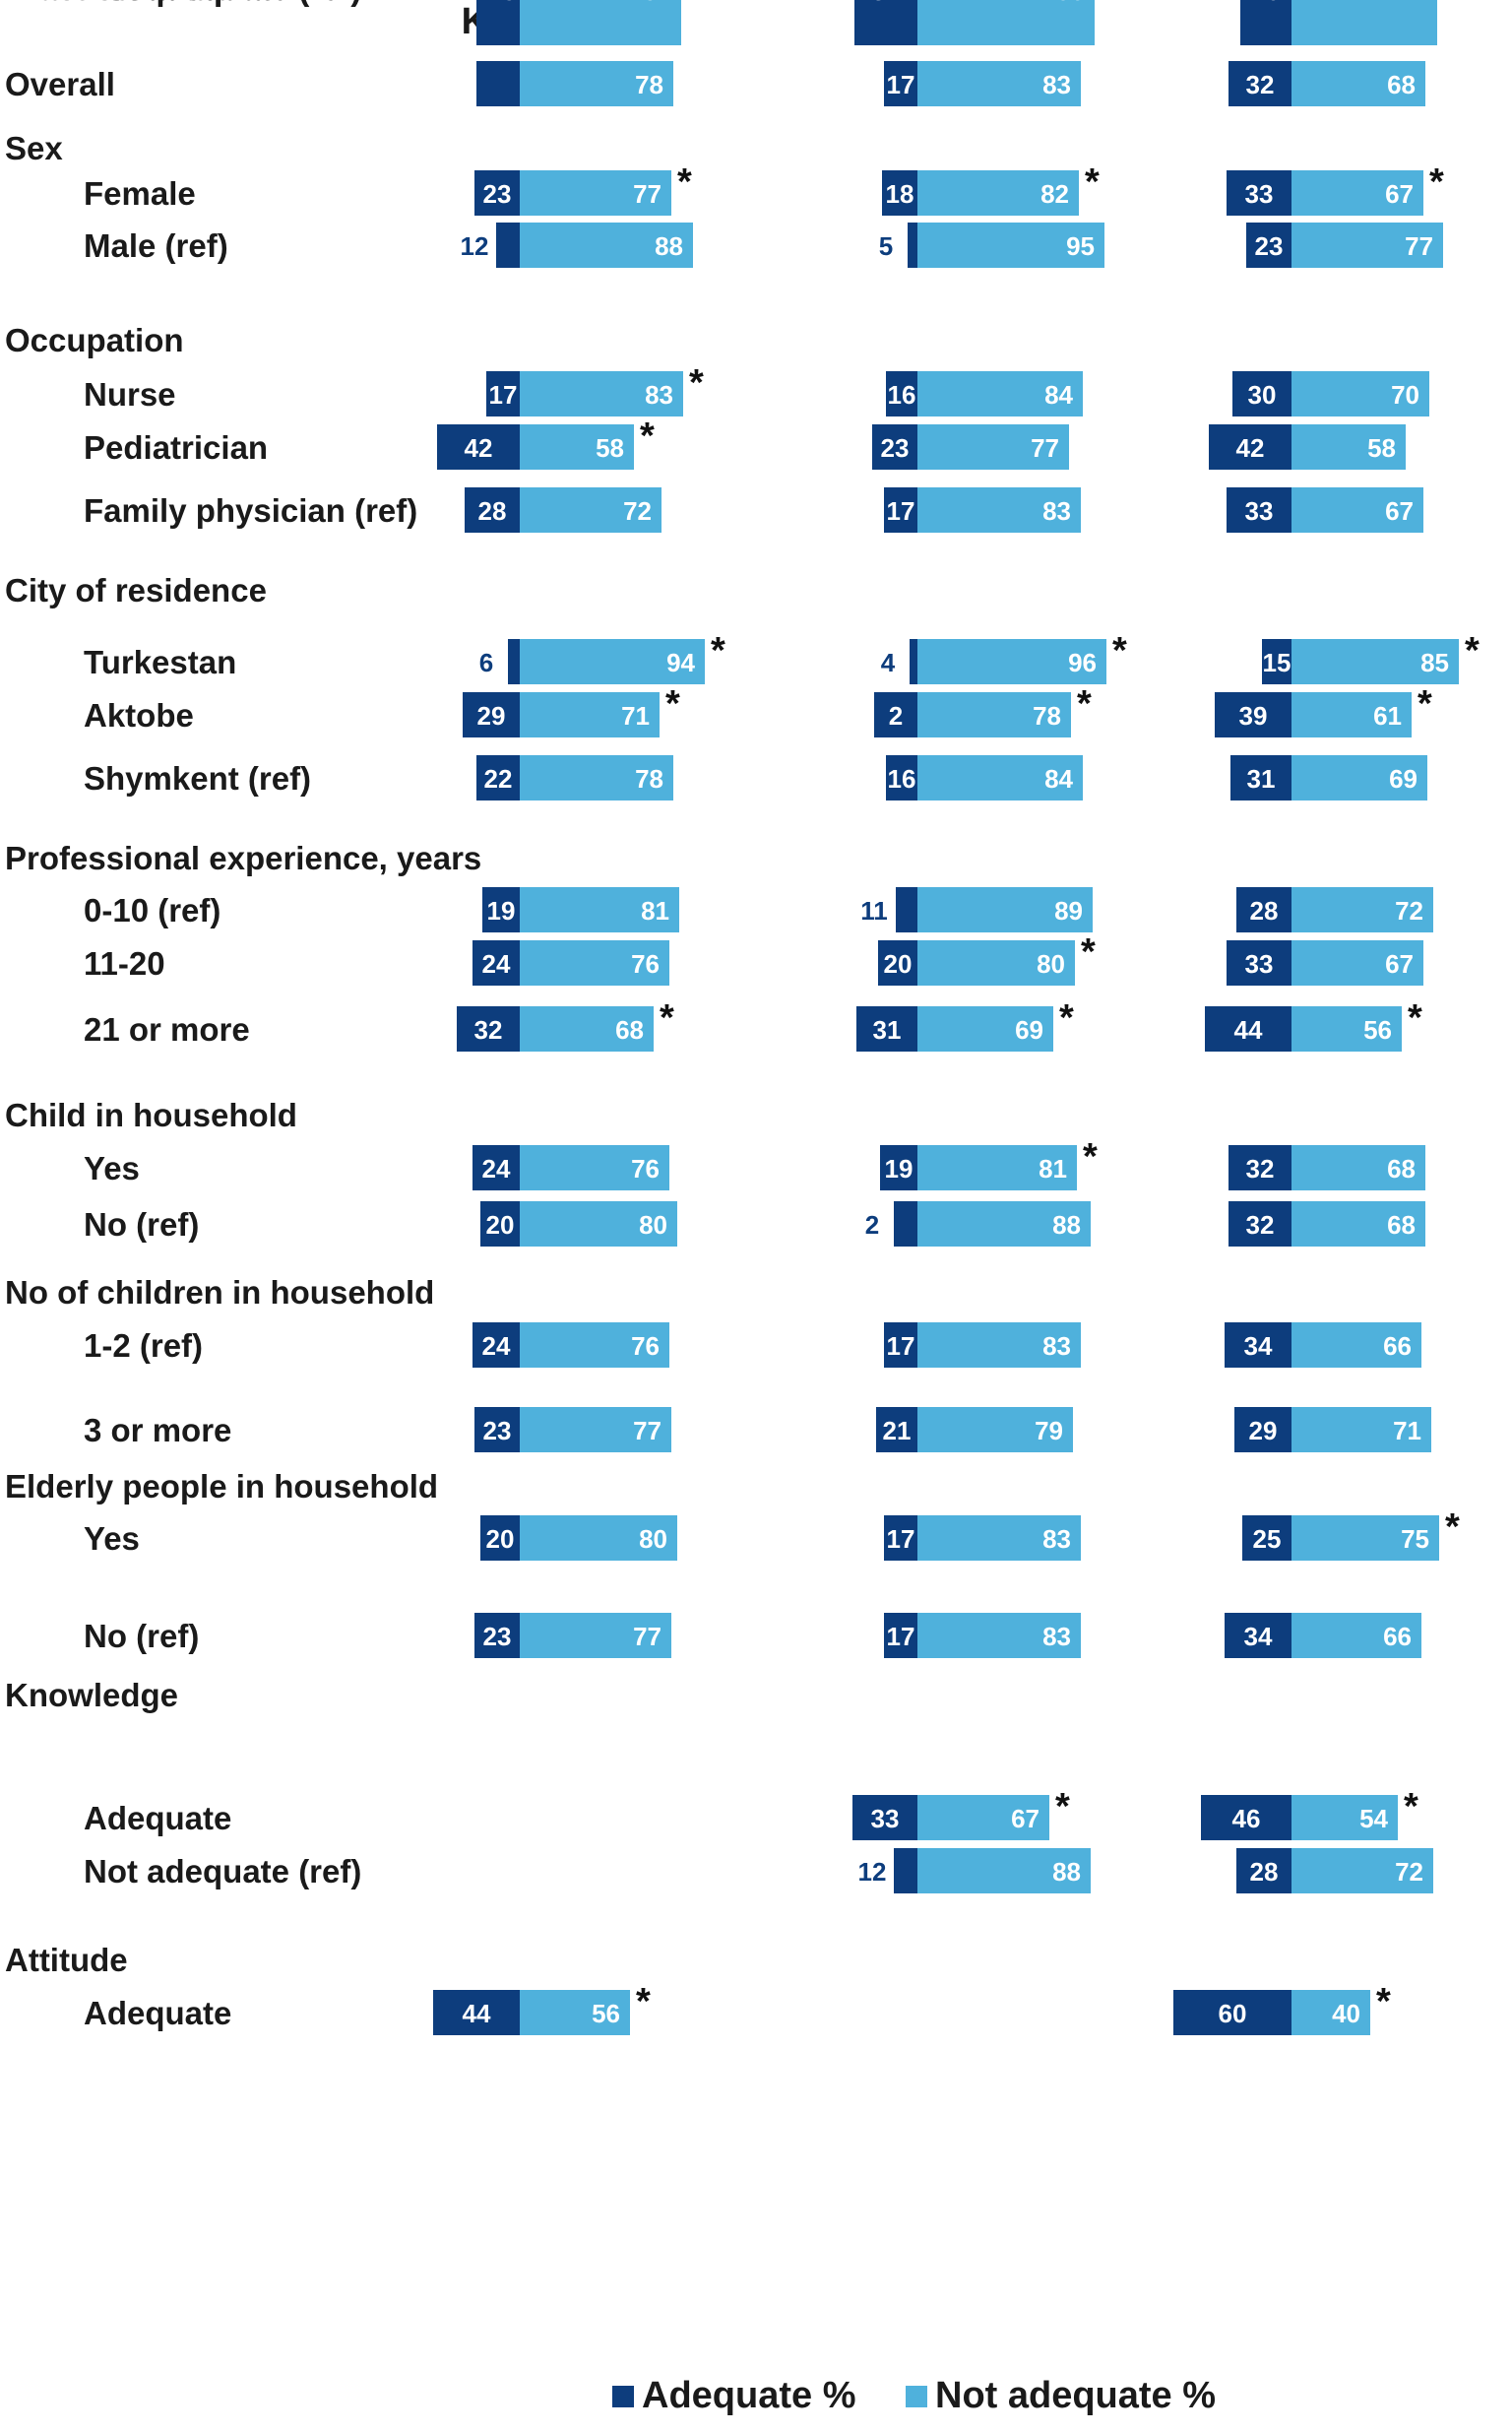  What do you see at coordinates (143, 1345) in the screenshot?
I see `row-label: 1-2 (ref)` at bounding box center [143, 1345].